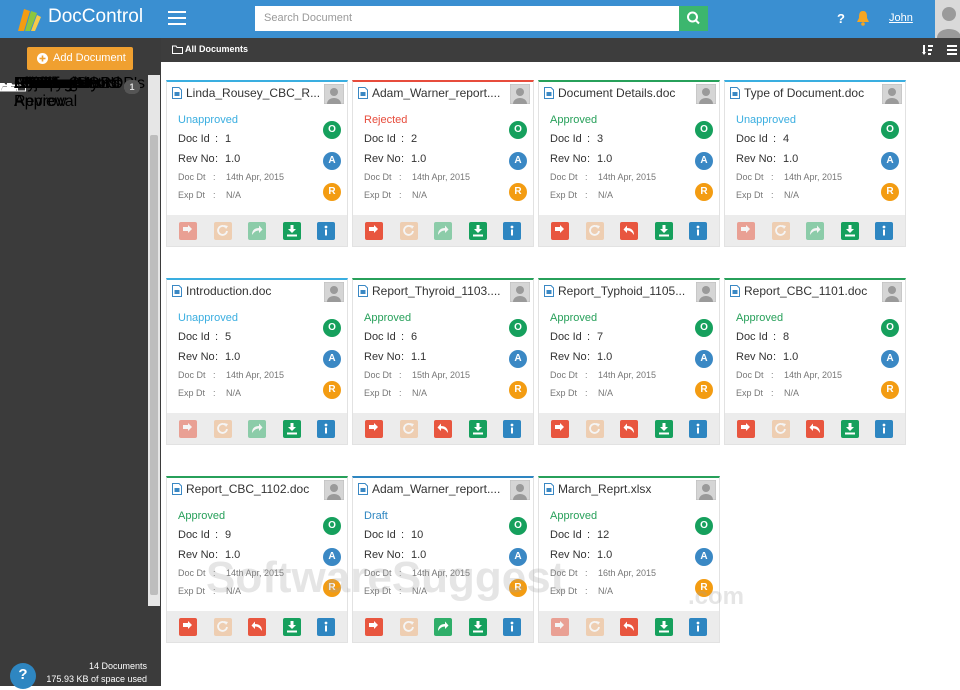 The width and height of the screenshot is (960, 690). Describe the element at coordinates (35, 83) in the screenshot. I see `tree-label: Drafts` at that location.